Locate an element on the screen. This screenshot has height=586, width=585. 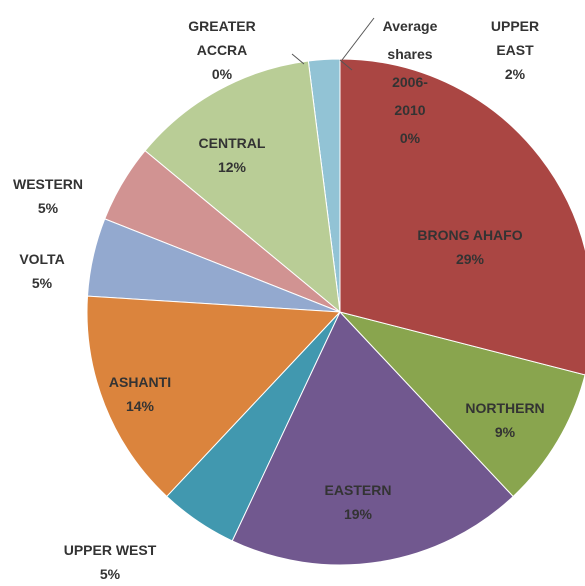
label-value: 29% is located at coordinates (470, 259).